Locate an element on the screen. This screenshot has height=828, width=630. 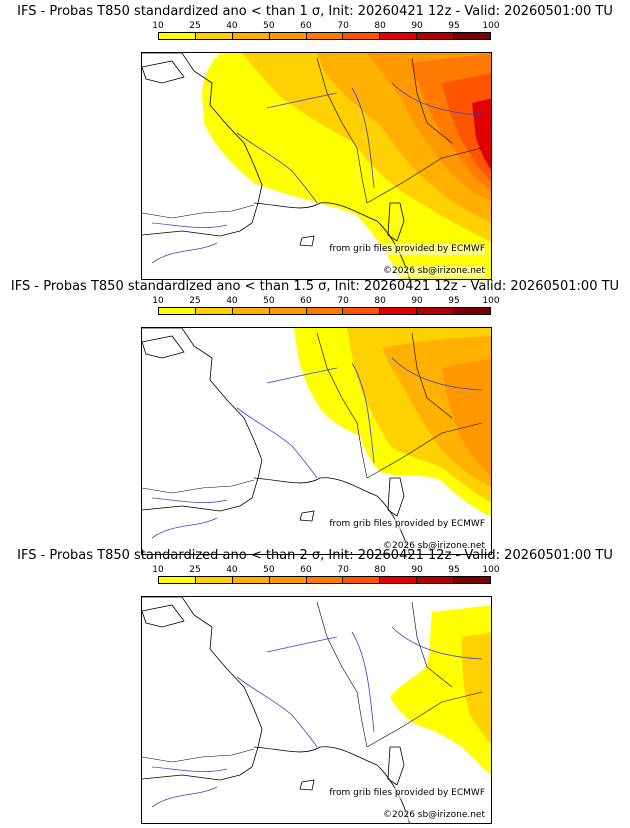
colorbar is located at coordinates (324, 36).